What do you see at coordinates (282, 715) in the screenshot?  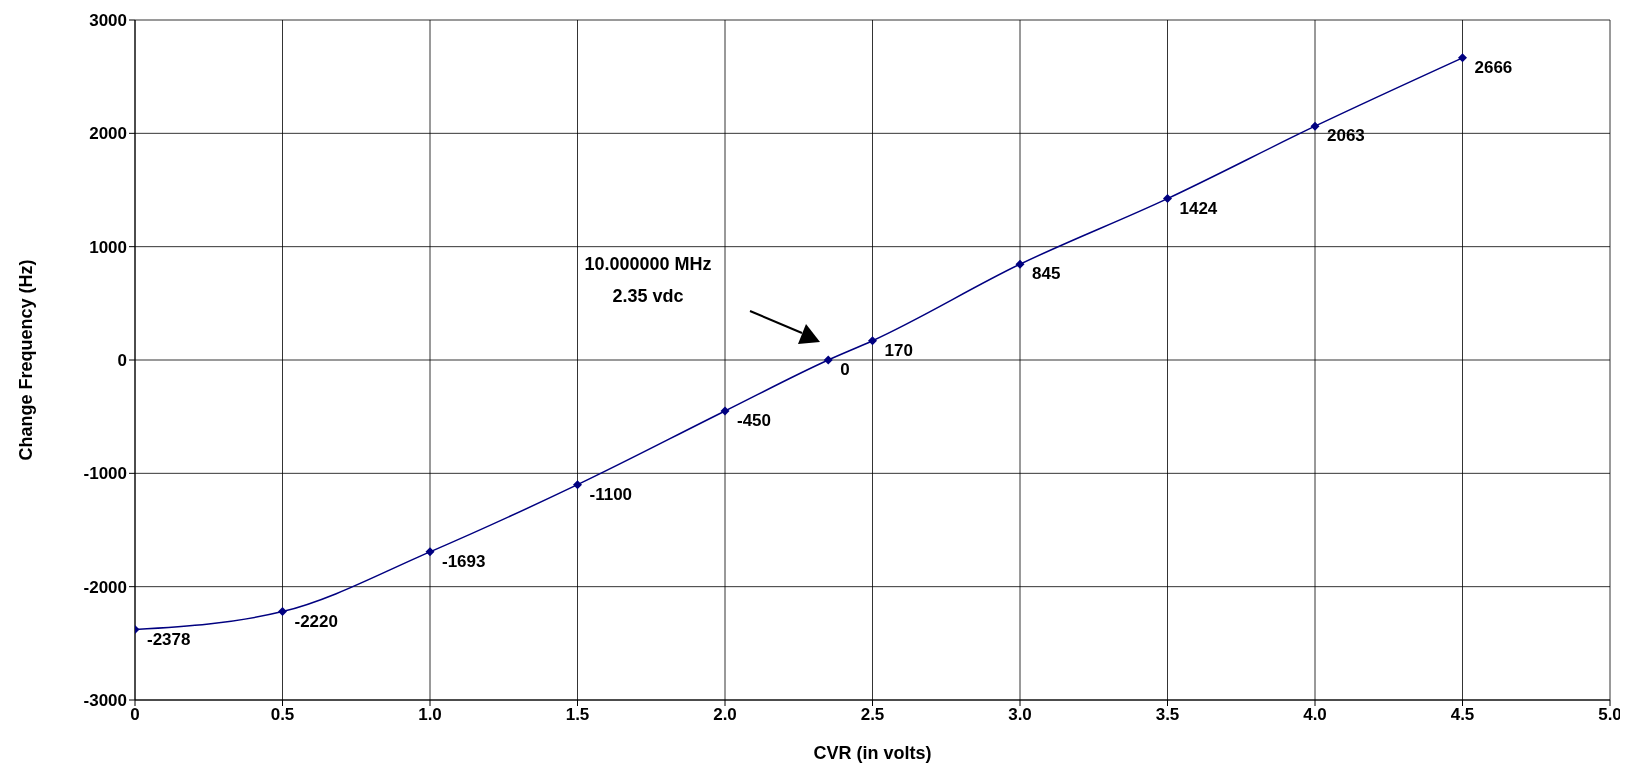 I see `x-tick-label: 0.5` at bounding box center [282, 715].